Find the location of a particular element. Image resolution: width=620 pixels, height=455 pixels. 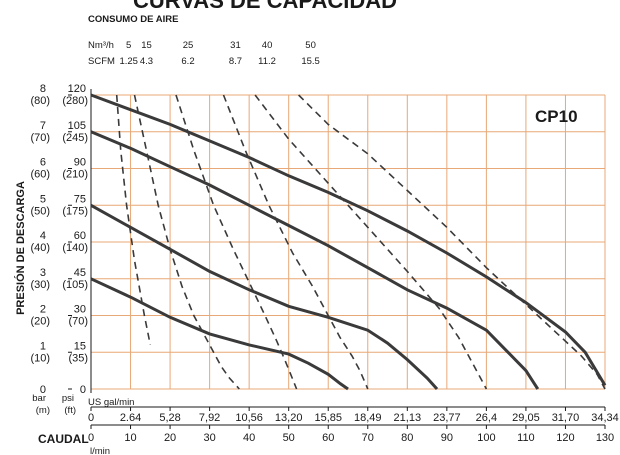

air-label-nm3h: 25 is located at coordinates (188, 45).